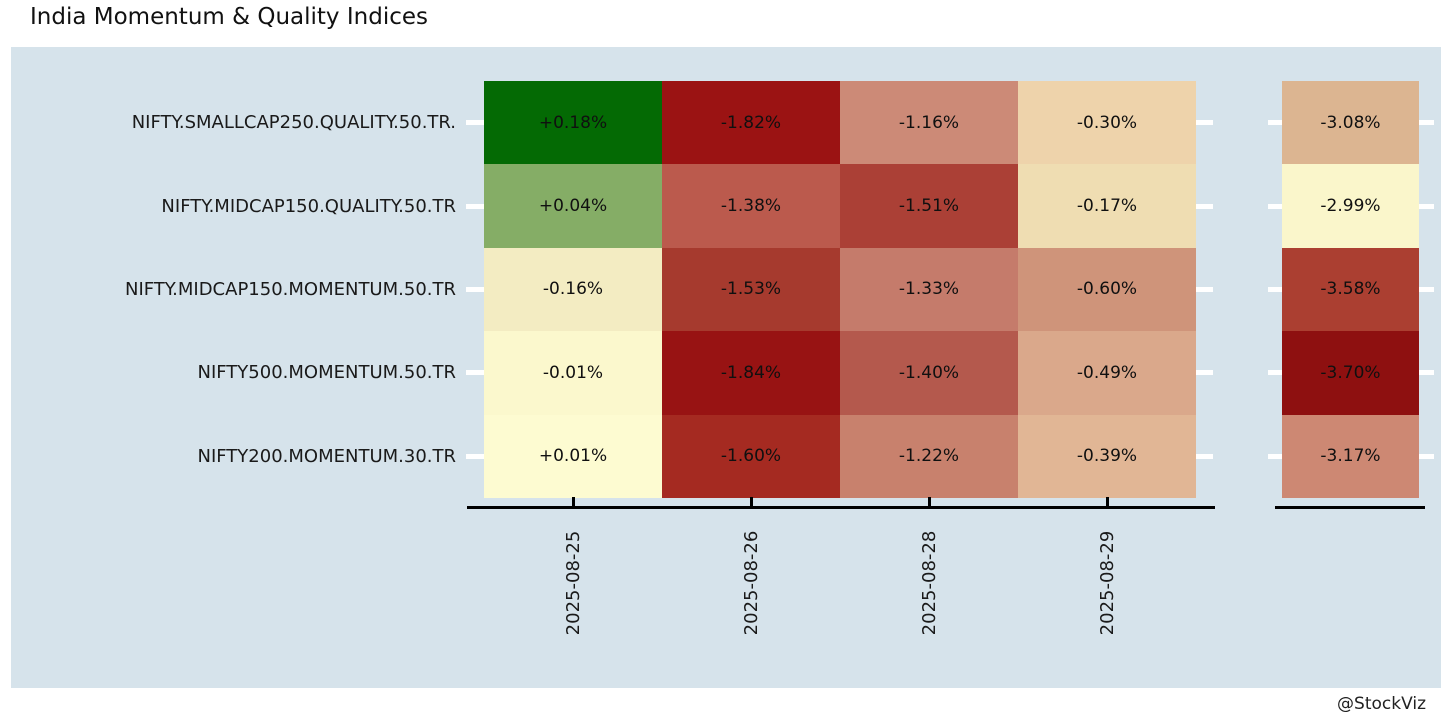 The height and width of the screenshot is (728, 1456). What do you see at coordinates (573, 456) in the screenshot?
I see `heatmap-cell: +0.01%` at bounding box center [573, 456].